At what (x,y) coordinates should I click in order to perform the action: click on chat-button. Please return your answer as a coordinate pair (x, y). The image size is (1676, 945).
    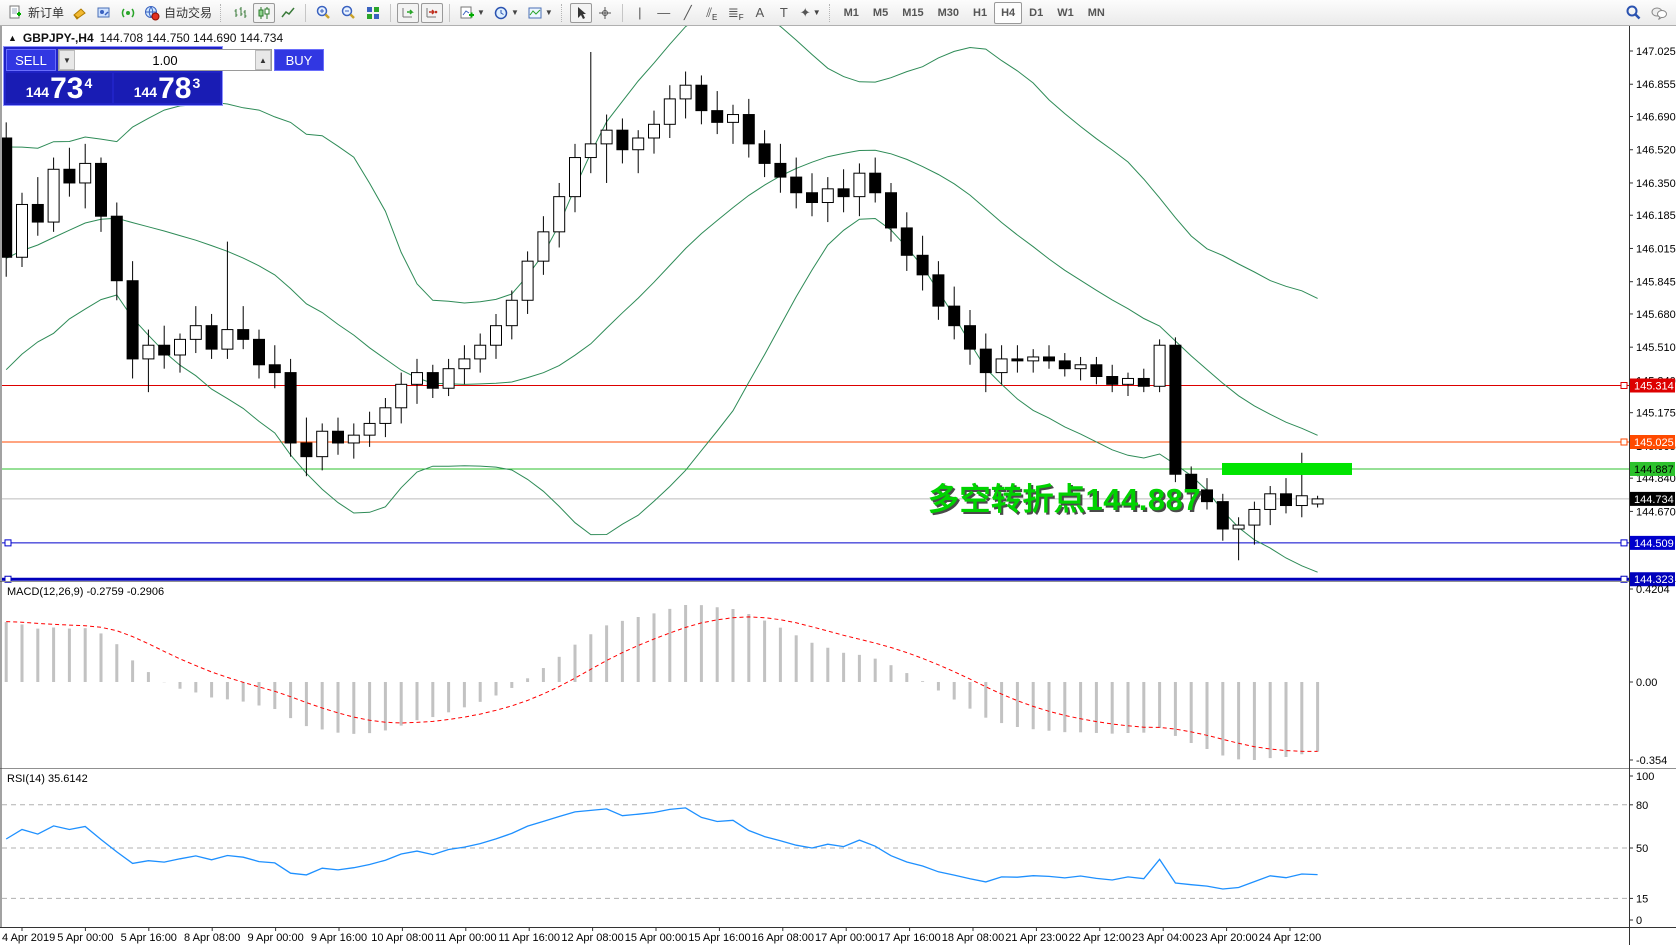
    Looking at the image, I should click on (1659, 13).